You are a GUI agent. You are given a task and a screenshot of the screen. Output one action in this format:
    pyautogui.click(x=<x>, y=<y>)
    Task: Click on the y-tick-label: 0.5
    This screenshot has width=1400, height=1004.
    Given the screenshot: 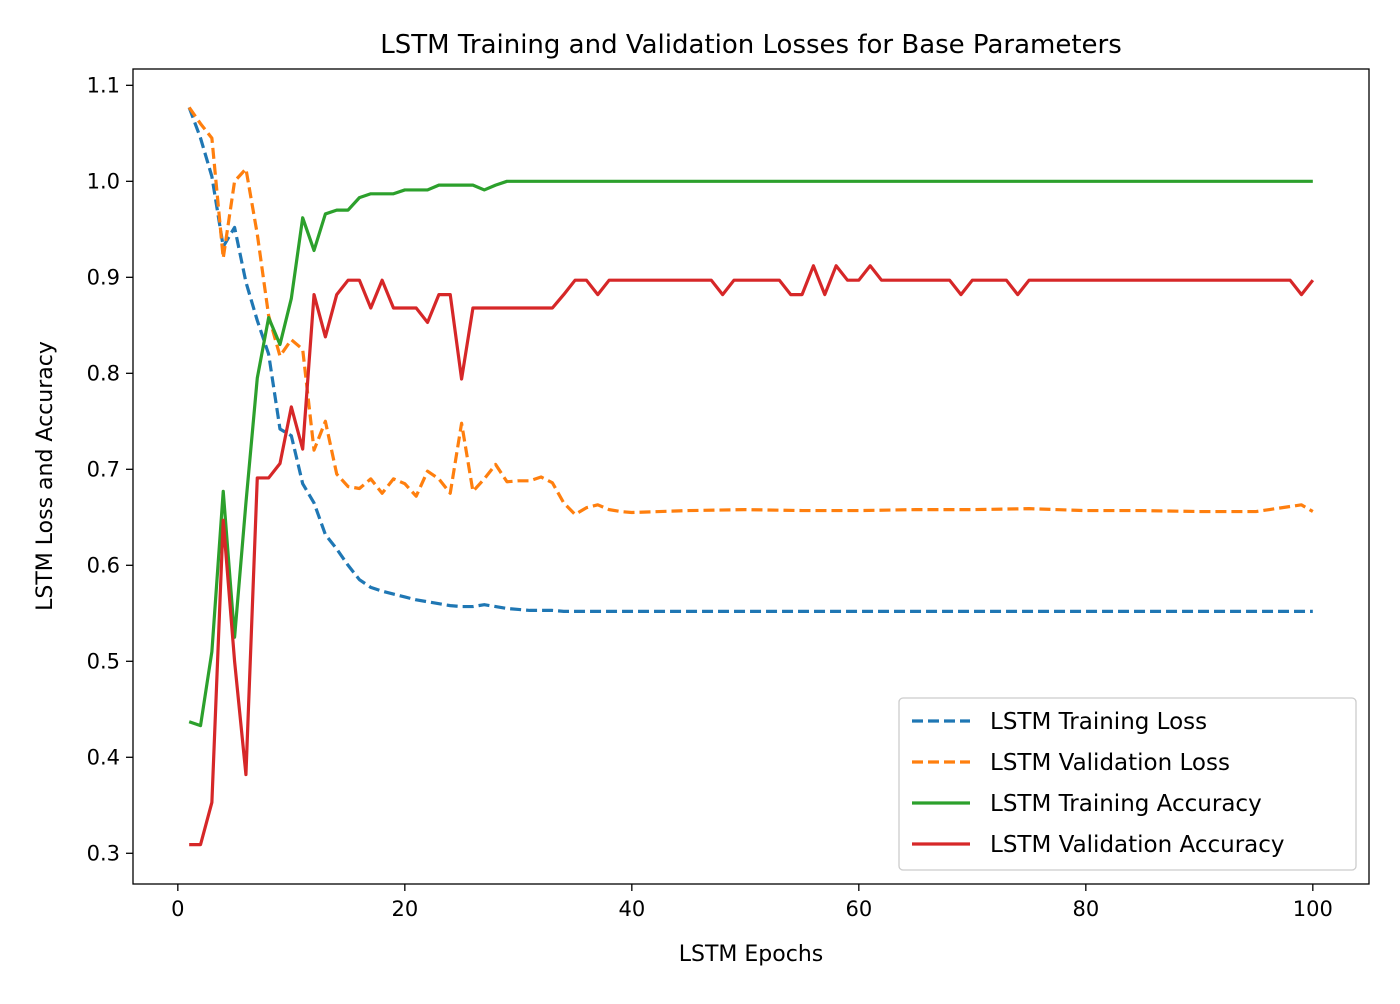 What is the action you would take?
    pyautogui.click(x=103, y=661)
    